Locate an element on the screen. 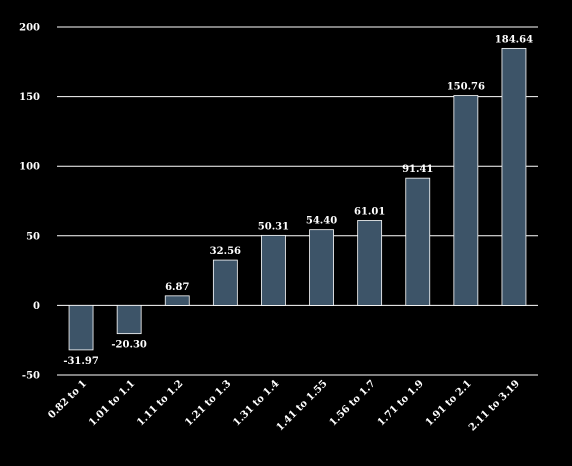  category-label: 0.82 to 1 is located at coordinates (67, 399).